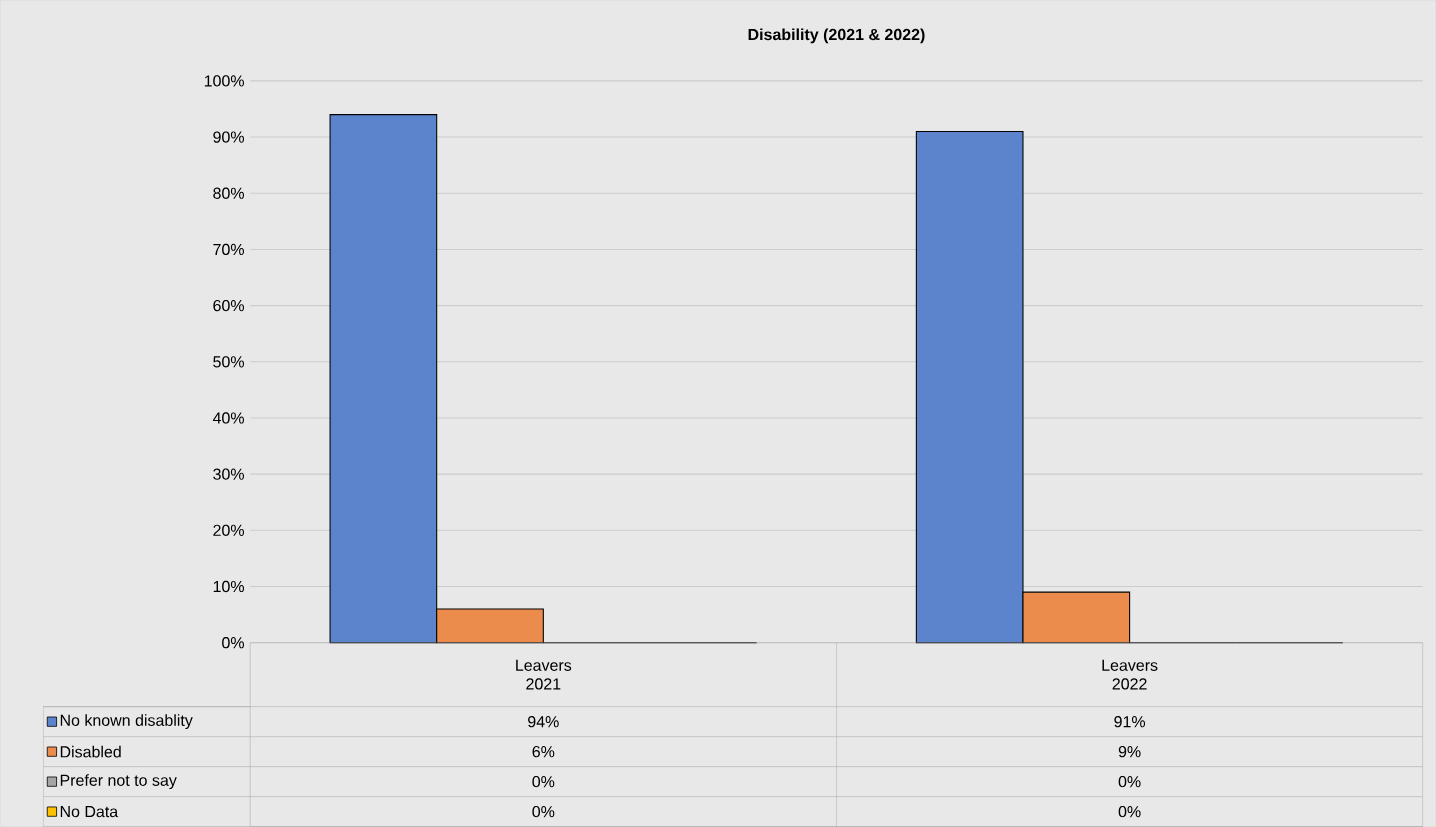 This screenshot has width=1436, height=827. What do you see at coordinates (224, 81) in the screenshot?
I see `y-tick-label: 100%` at bounding box center [224, 81].